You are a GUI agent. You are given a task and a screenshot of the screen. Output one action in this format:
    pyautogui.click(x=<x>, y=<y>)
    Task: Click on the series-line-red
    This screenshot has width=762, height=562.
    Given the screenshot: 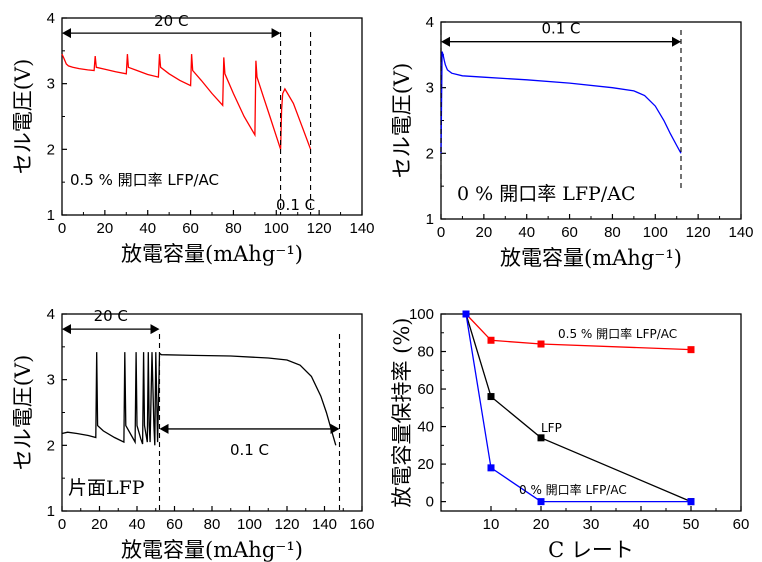 What is the action you would take?
    pyautogui.click(x=186, y=101)
    